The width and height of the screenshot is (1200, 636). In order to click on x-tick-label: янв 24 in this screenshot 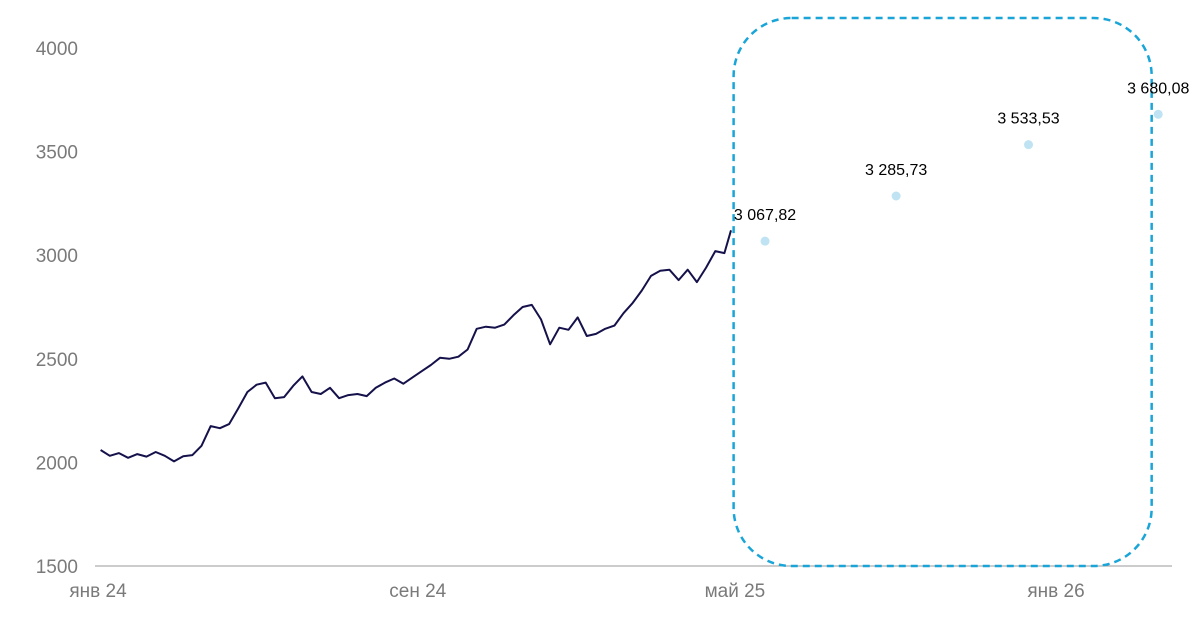, I will do `click(98, 591)`.